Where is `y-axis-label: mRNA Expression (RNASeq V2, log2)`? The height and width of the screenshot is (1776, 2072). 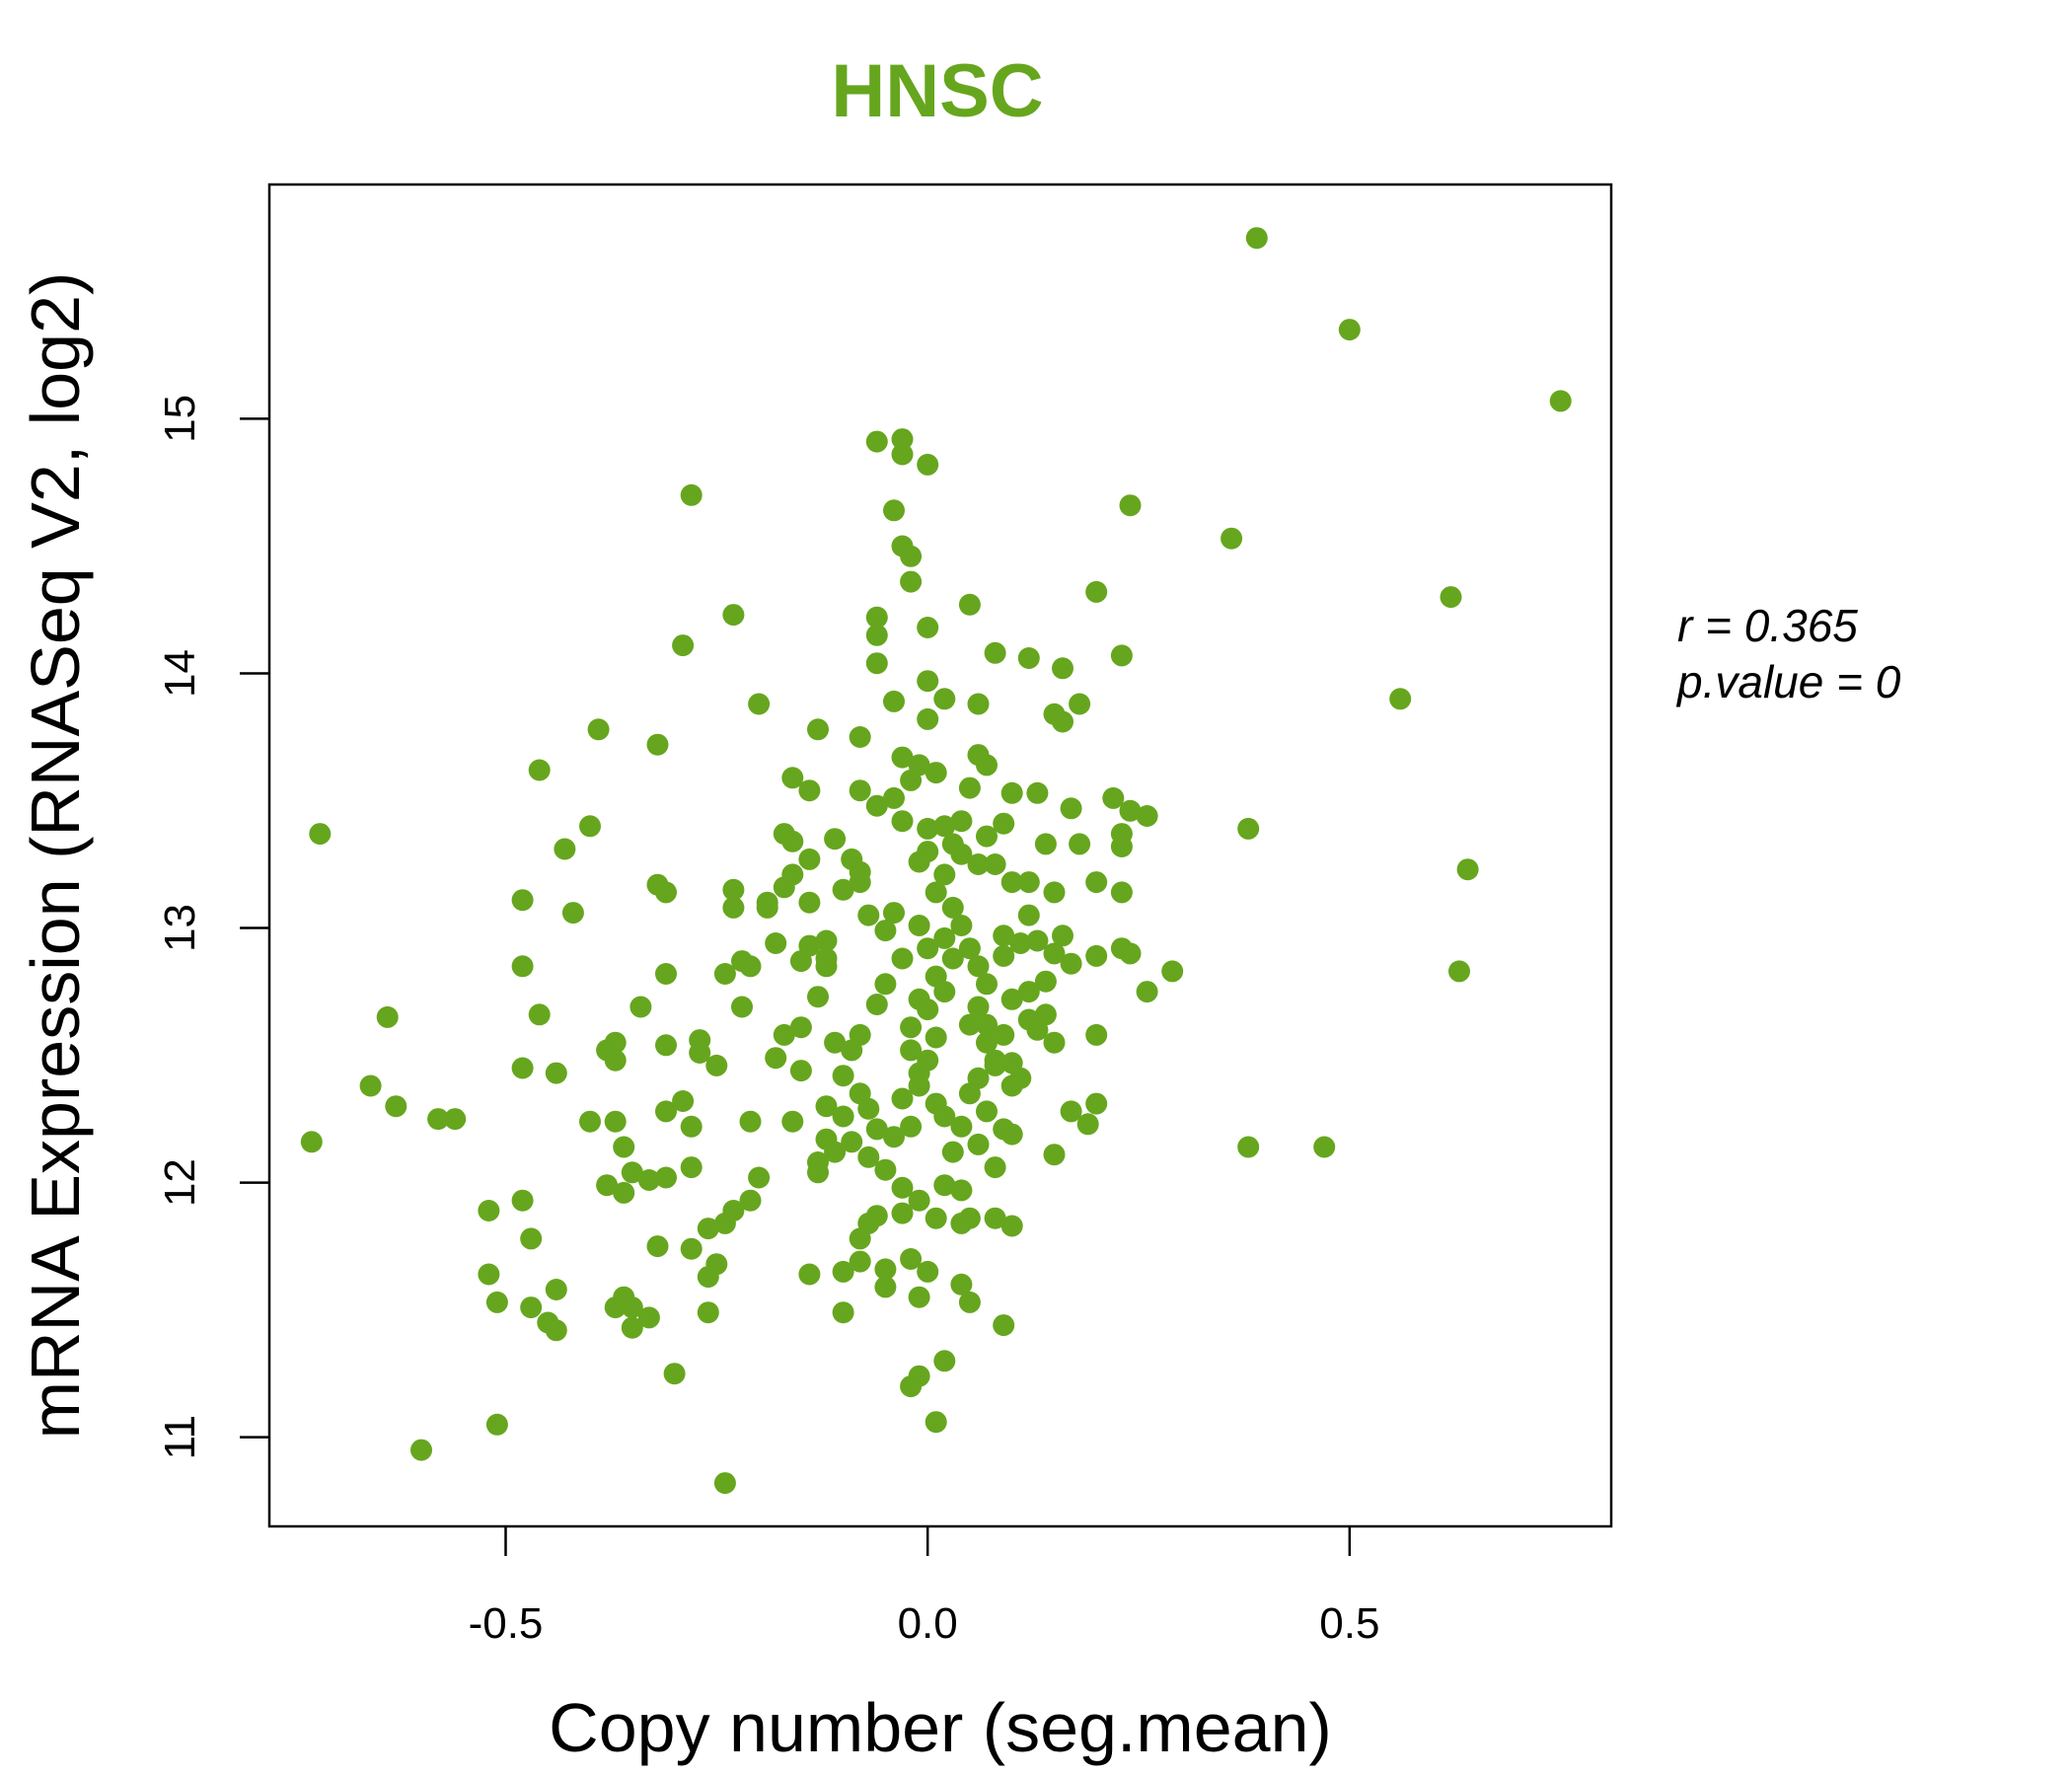 y-axis-label: mRNA Expression (RNASeq V2, log2) is located at coordinates (56, 856).